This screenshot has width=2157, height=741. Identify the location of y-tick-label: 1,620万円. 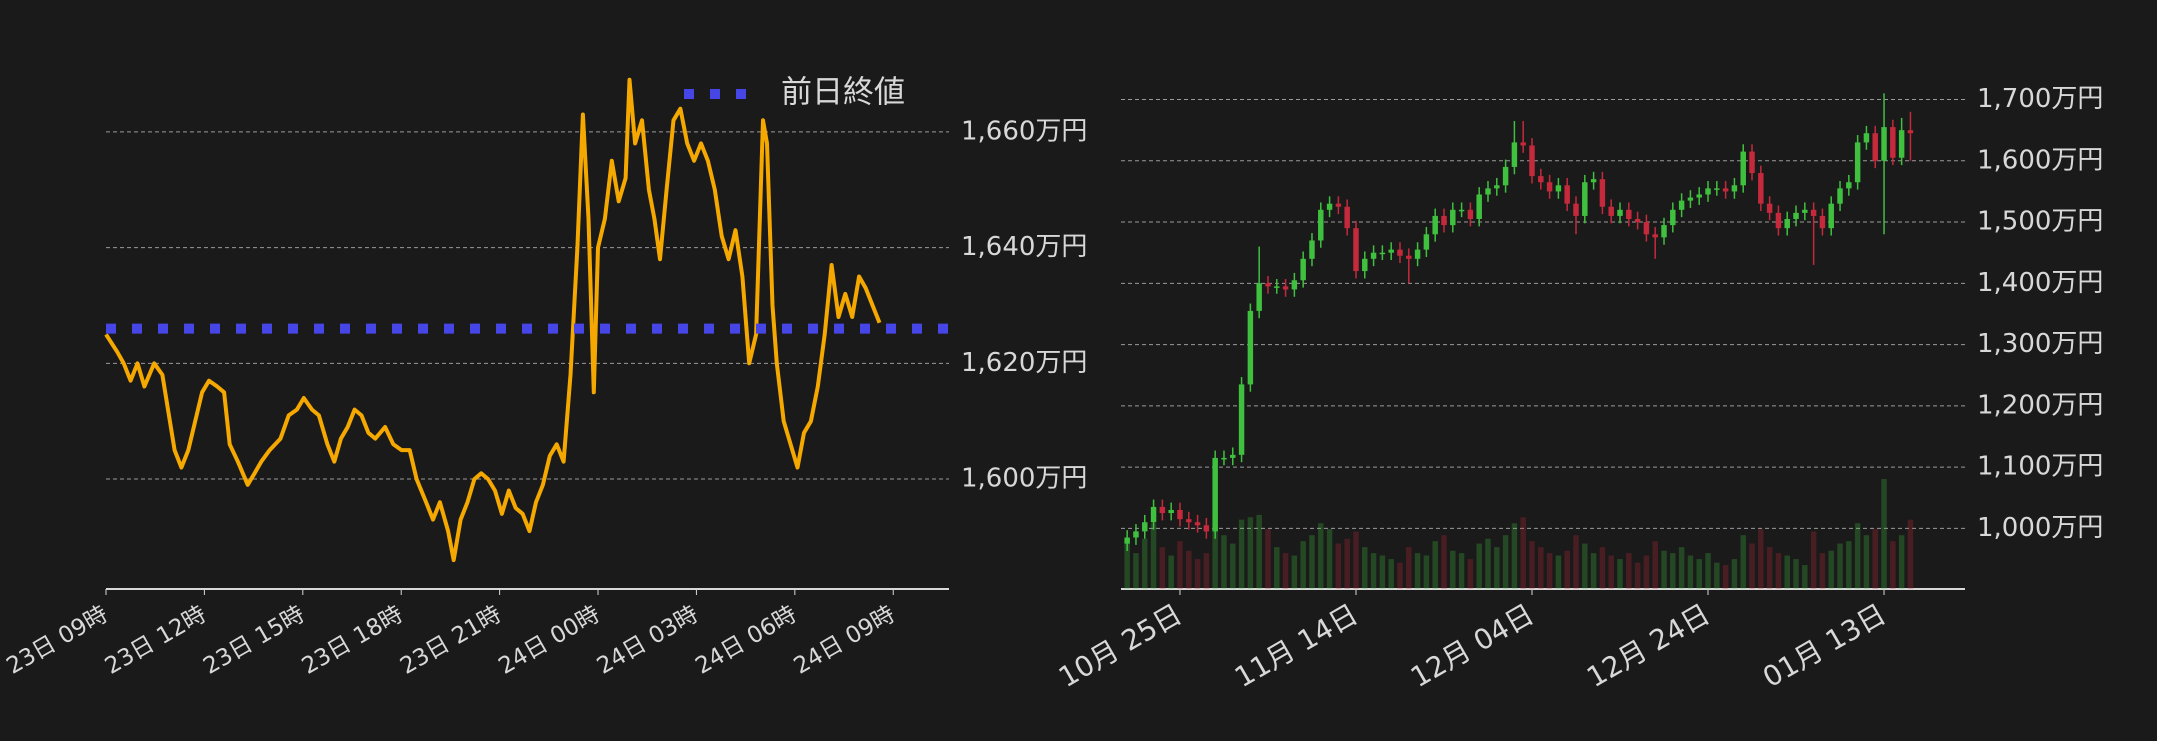
(1024, 363).